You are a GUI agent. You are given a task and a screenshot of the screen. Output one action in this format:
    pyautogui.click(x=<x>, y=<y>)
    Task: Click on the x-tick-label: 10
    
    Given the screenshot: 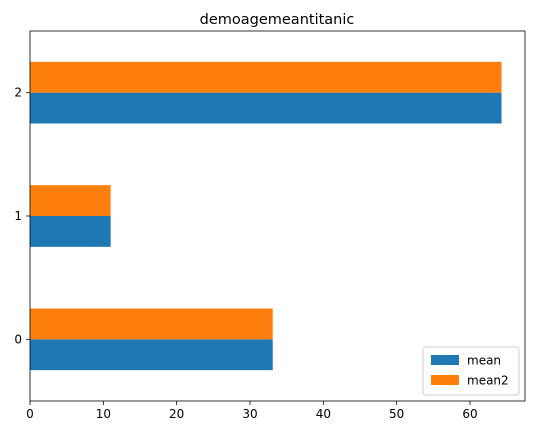 What is the action you would take?
    pyautogui.click(x=103, y=414)
    